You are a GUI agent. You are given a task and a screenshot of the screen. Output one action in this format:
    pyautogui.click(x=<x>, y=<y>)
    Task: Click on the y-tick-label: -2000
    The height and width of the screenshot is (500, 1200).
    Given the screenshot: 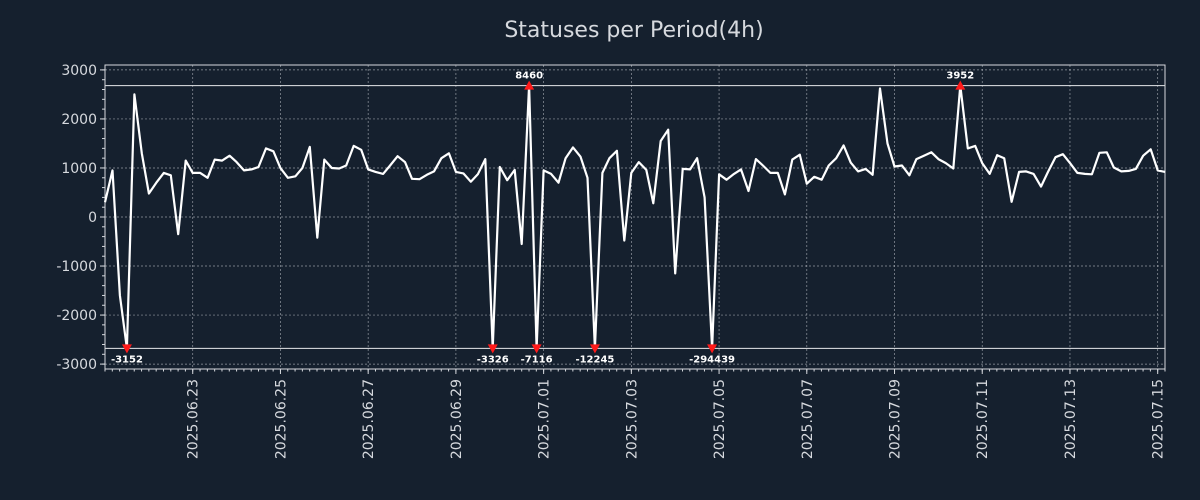 What is the action you would take?
    pyautogui.click(x=76, y=316)
    